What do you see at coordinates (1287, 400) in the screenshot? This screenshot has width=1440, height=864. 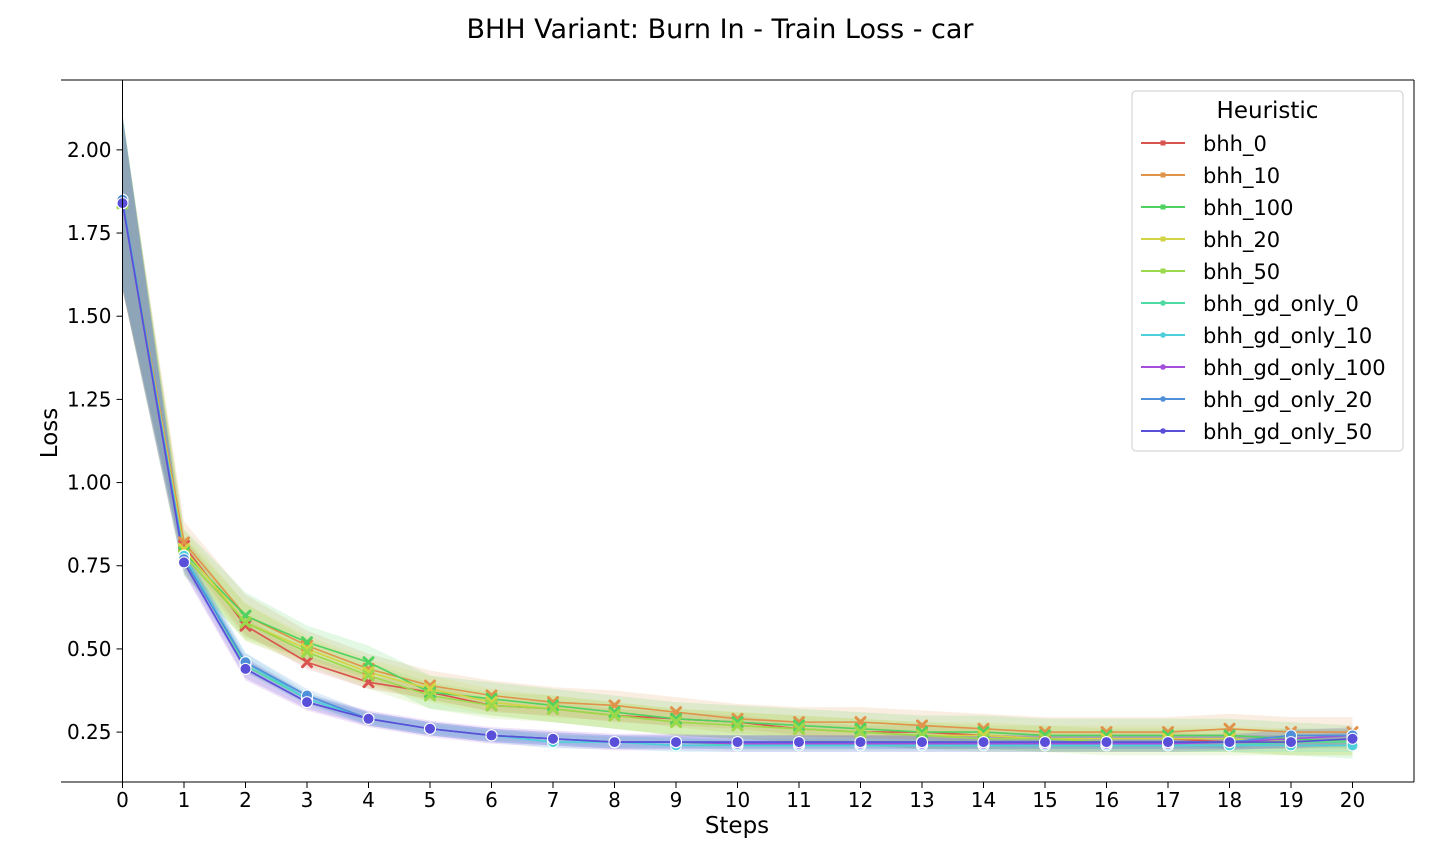 I see `legend-label-bhh_gd_only_20: bhh_gd_only_20` at bounding box center [1287, 400].